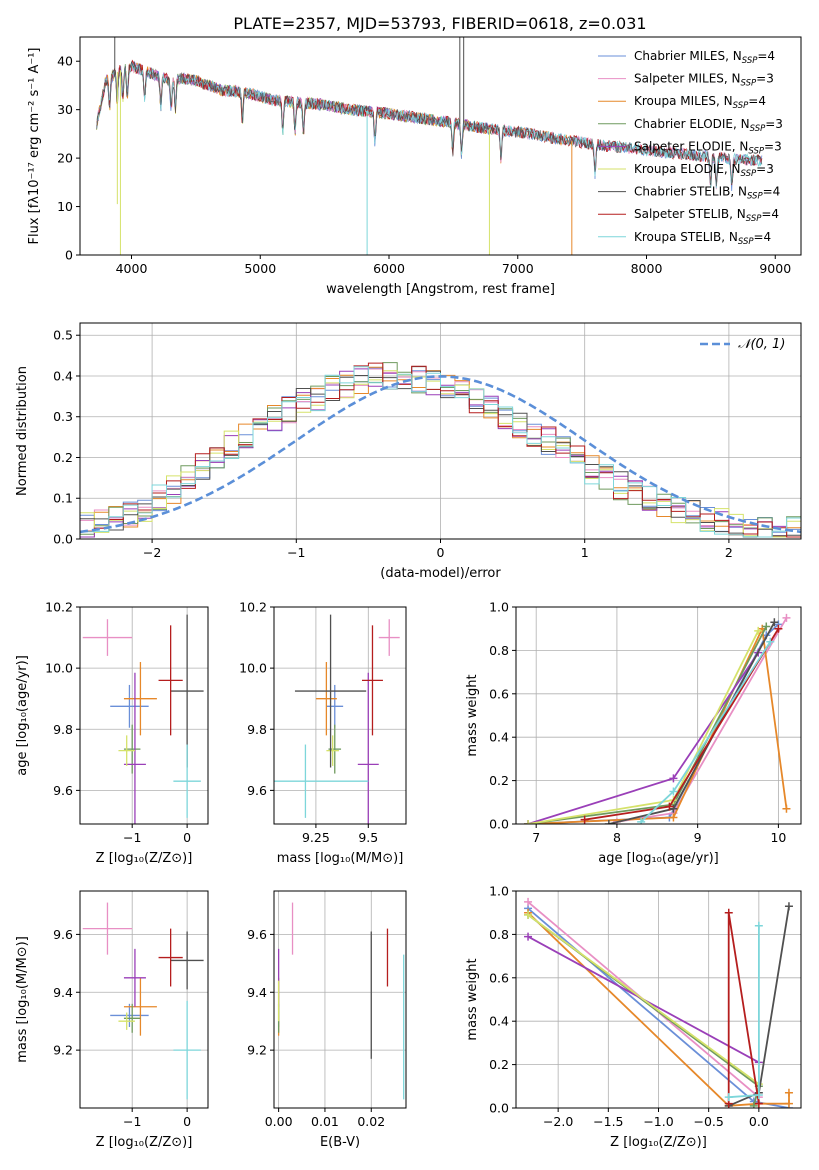 The height and width of the screenshot is (1170, 819). What do you see at coordinates (22, 431) in the screenshot?
I see `y-axis-label: Normed distribution` at bounding box center [22, 431].